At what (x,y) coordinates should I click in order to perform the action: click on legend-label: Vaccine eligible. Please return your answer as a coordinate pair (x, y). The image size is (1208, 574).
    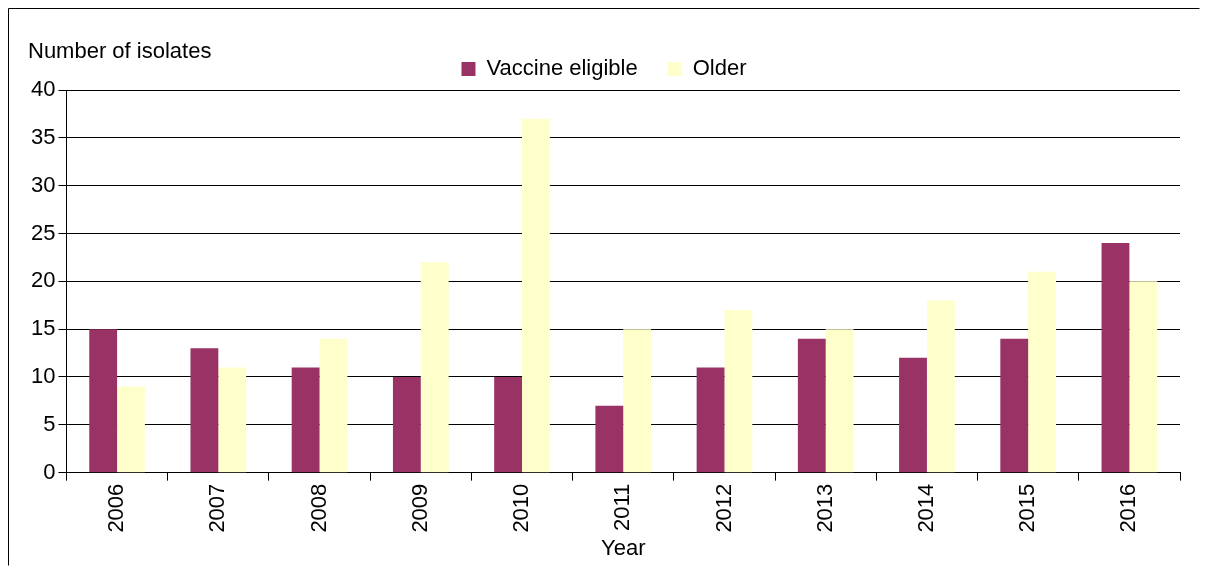
    Looking at the image, I should click on (562, 68).